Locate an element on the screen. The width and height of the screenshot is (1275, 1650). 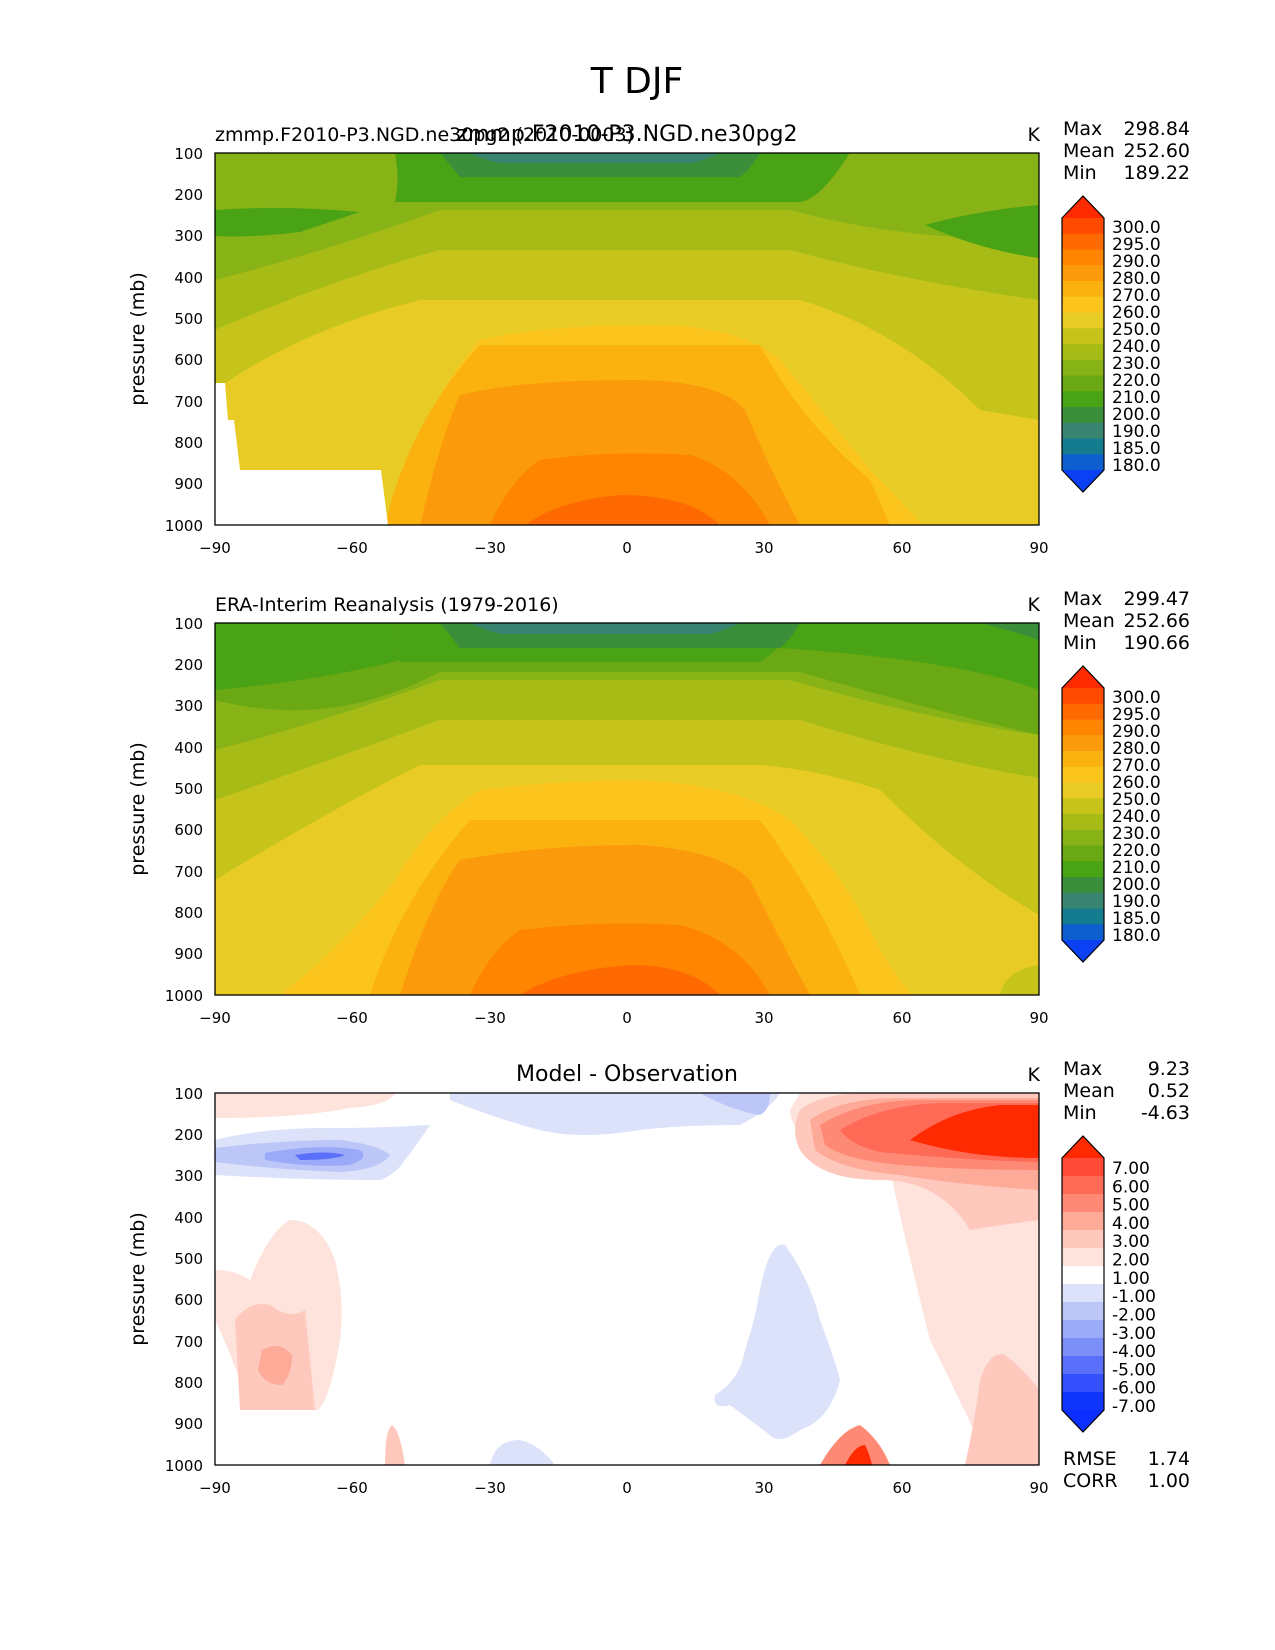
colorbar-tick-label: 210.0 is located at coordinates (1136, 398).